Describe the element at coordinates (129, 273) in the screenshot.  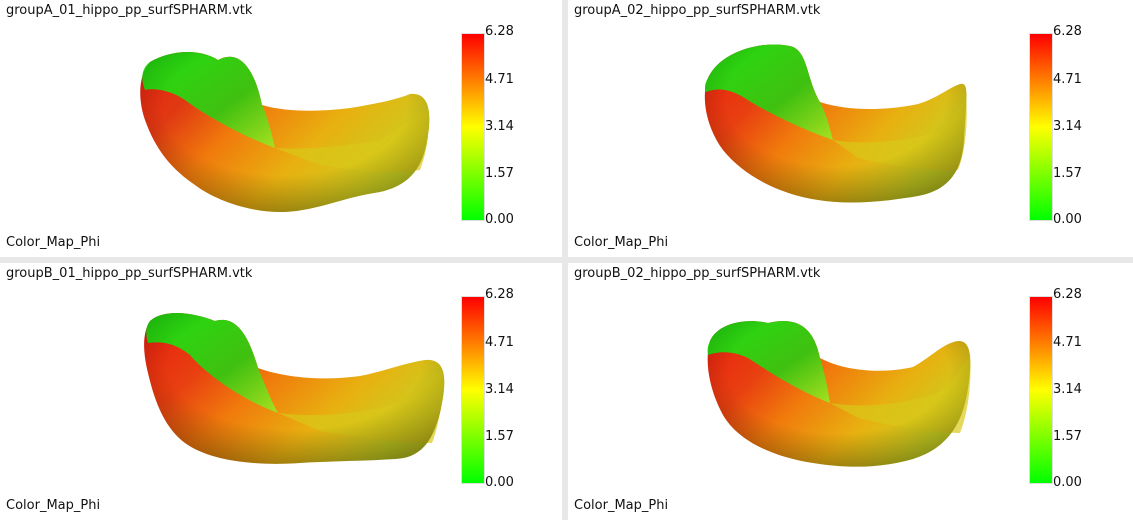
I see `viewport-title: groupB_01_hippo_pp_surfSPHARM.vtk` at that location.